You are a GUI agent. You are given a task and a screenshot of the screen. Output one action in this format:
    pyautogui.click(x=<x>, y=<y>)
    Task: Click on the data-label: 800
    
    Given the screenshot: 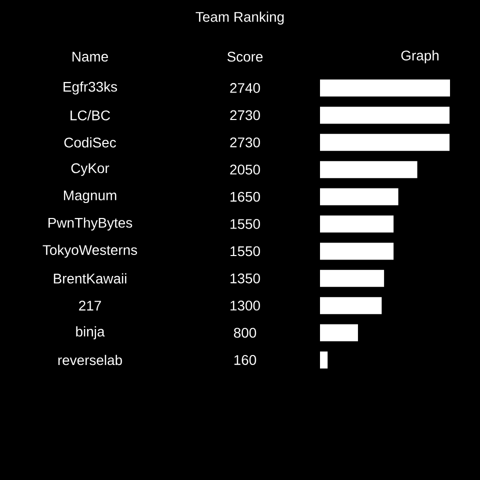 What is the action you would take?
    pyautogui.click(x=245, y=333)
    